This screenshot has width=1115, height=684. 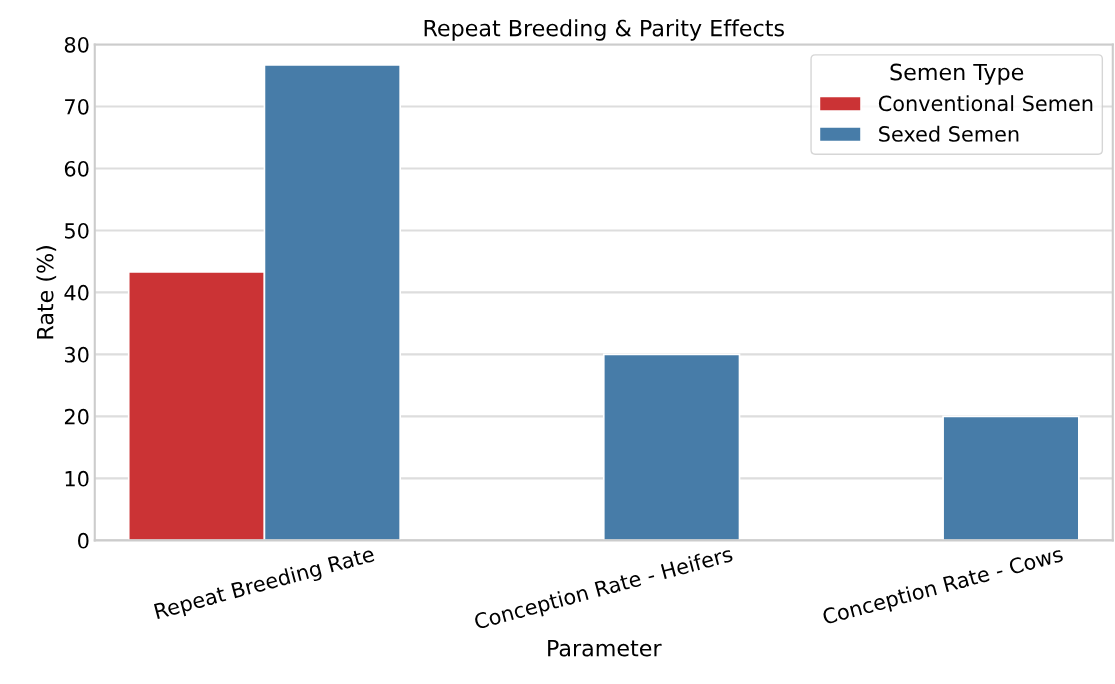 What do you see at coordinates (957, 74) in the screenshot?
I see `legend-title: Semen Type` at bounding box center [957, 74].